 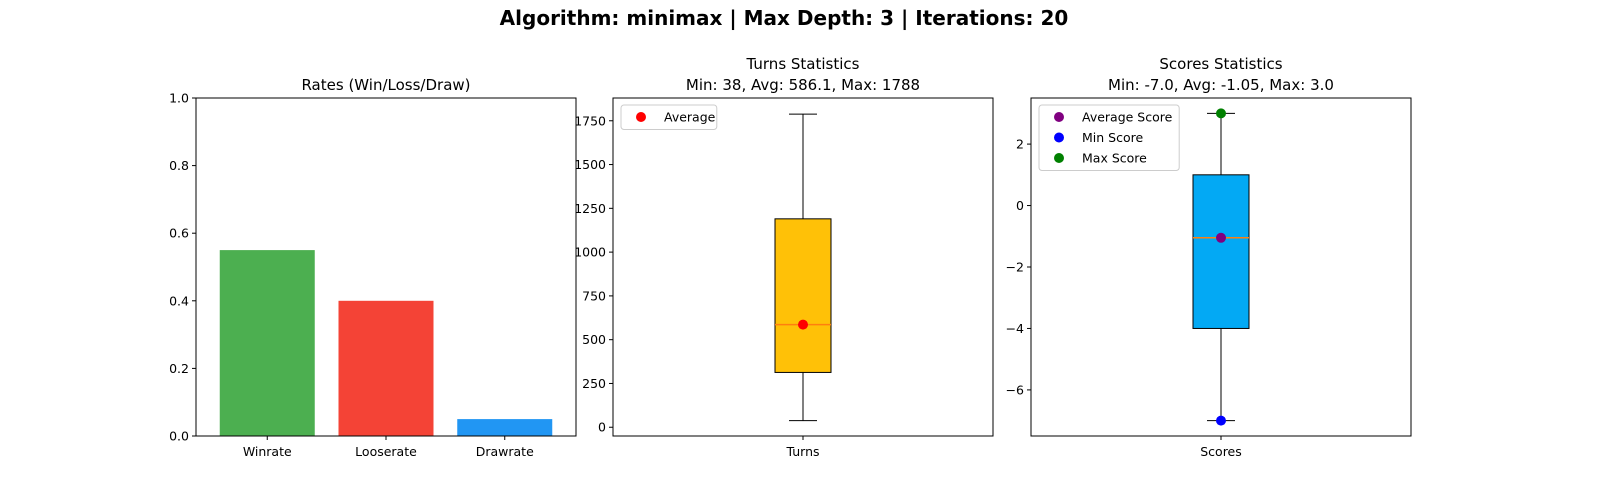 What do you see at coordinates (1112, 137) in the screenshot?
I see `legend-label: Min Score` at bounding box center [1112, 137].